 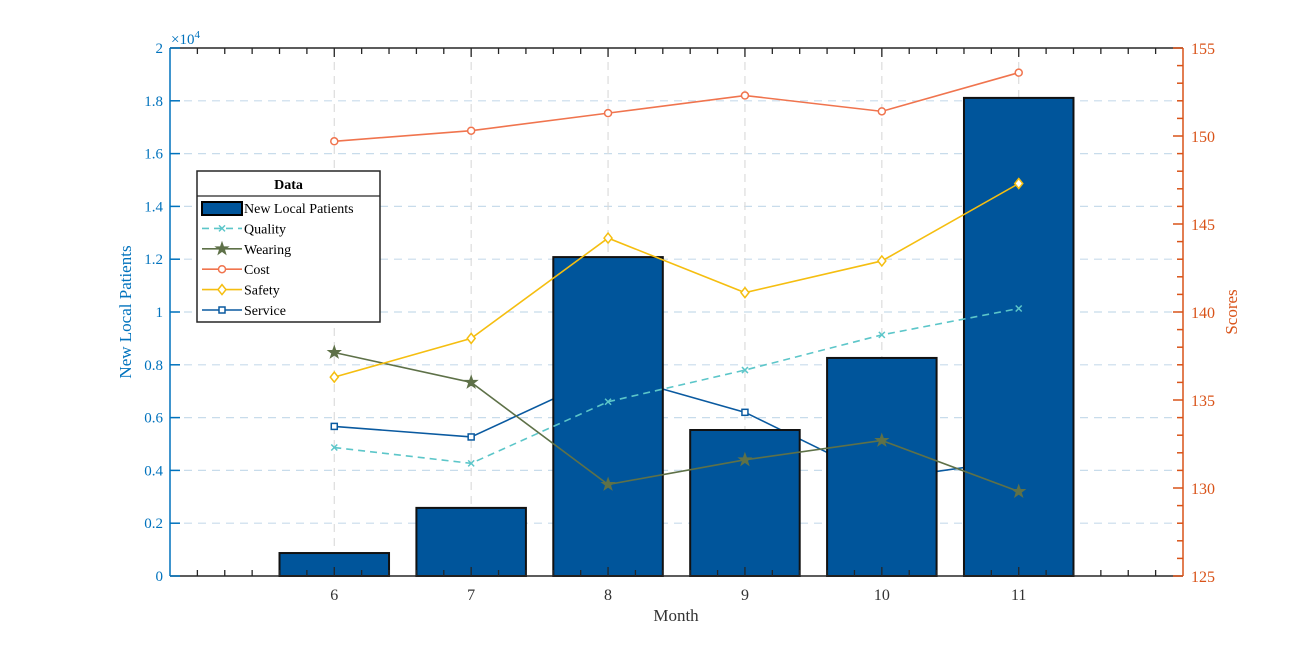 I want to click on legend-item: New Local Patients, so click(x=277, y=209).